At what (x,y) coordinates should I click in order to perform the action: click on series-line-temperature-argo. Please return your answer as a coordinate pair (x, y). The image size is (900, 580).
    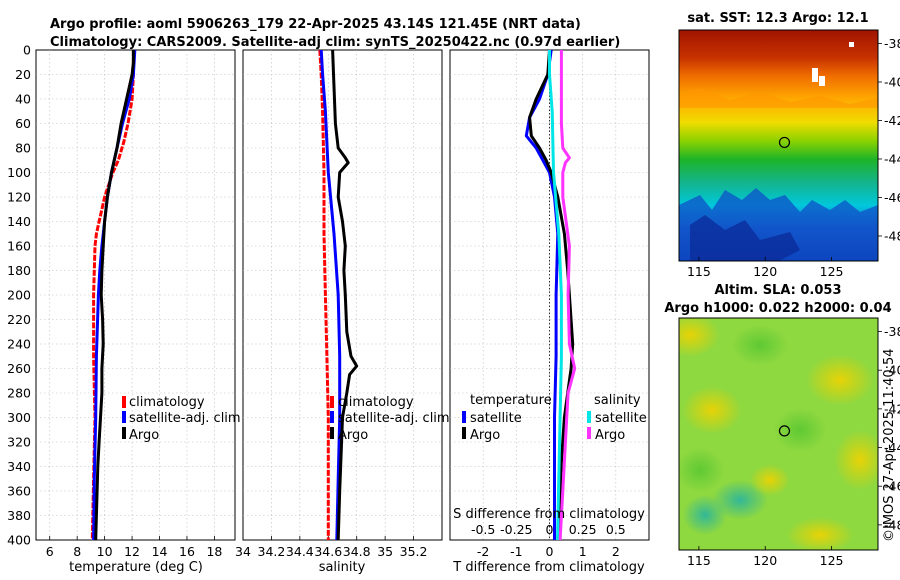
    Looking at the image, I should click on (551, 294).